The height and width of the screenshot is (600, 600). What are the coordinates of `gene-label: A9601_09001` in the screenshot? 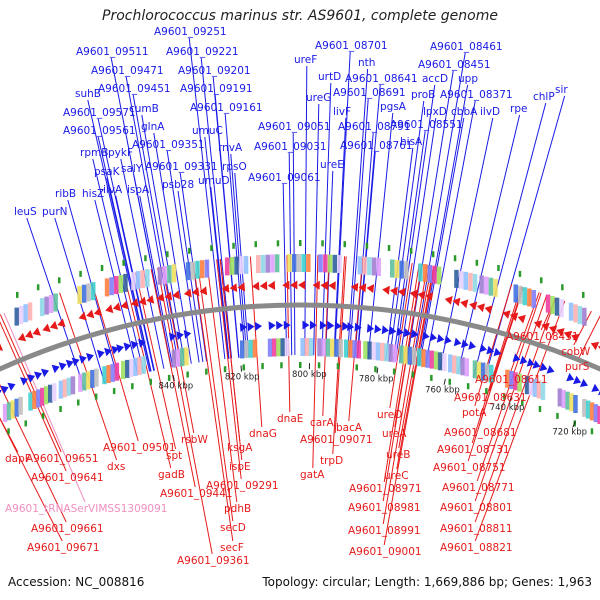 It's located at (385, 552).